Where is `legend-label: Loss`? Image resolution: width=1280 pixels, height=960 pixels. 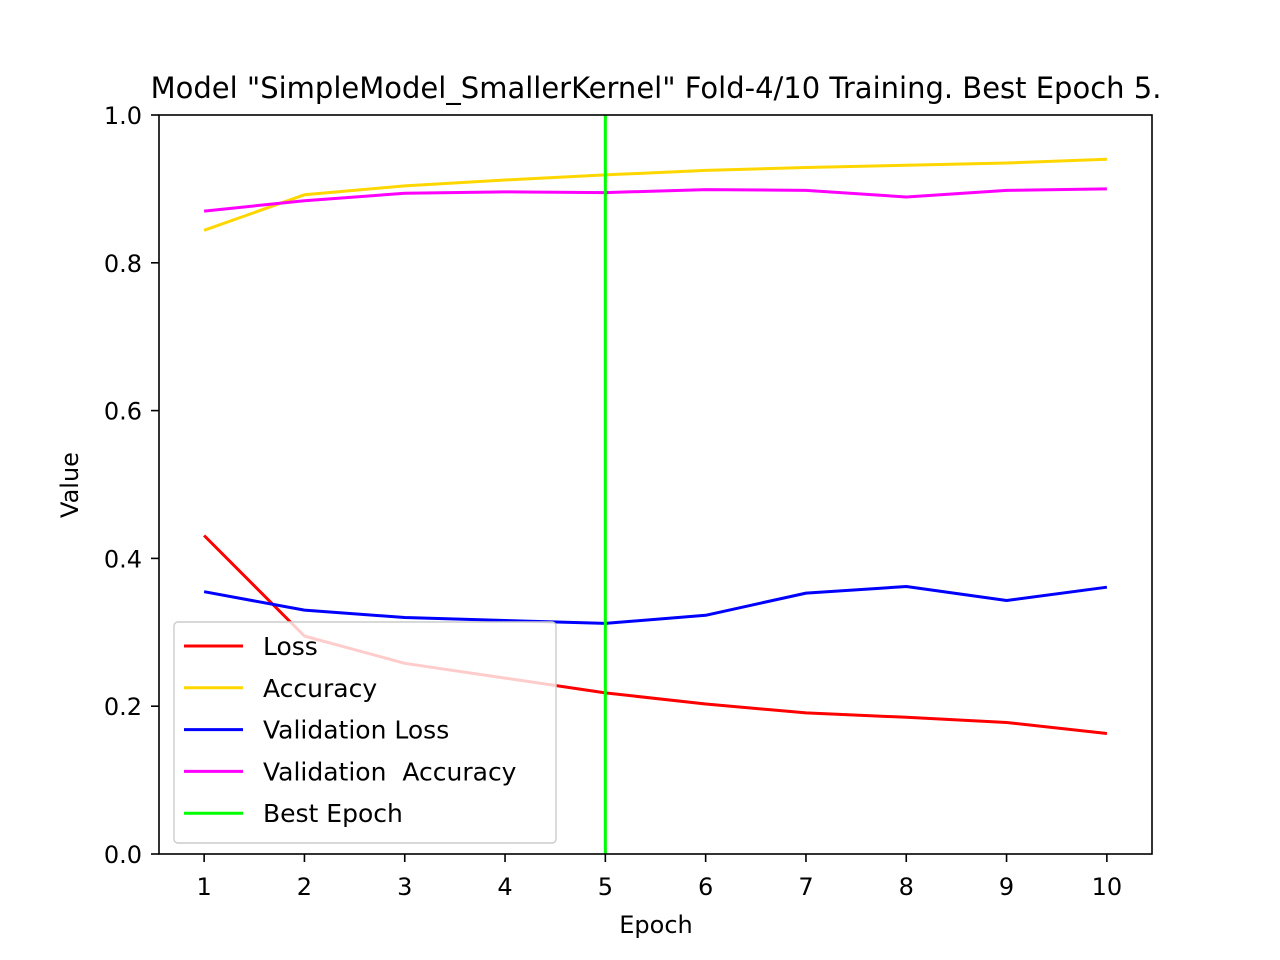 legend-label: Loss is located at coordinates (290, 646).